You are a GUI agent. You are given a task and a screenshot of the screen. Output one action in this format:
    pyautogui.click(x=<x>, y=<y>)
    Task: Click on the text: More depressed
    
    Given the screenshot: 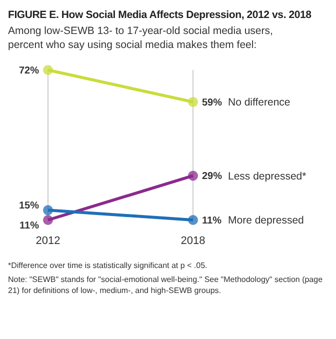 What is the action you would take?
    pyautogui.click(x=266, y=220)
    